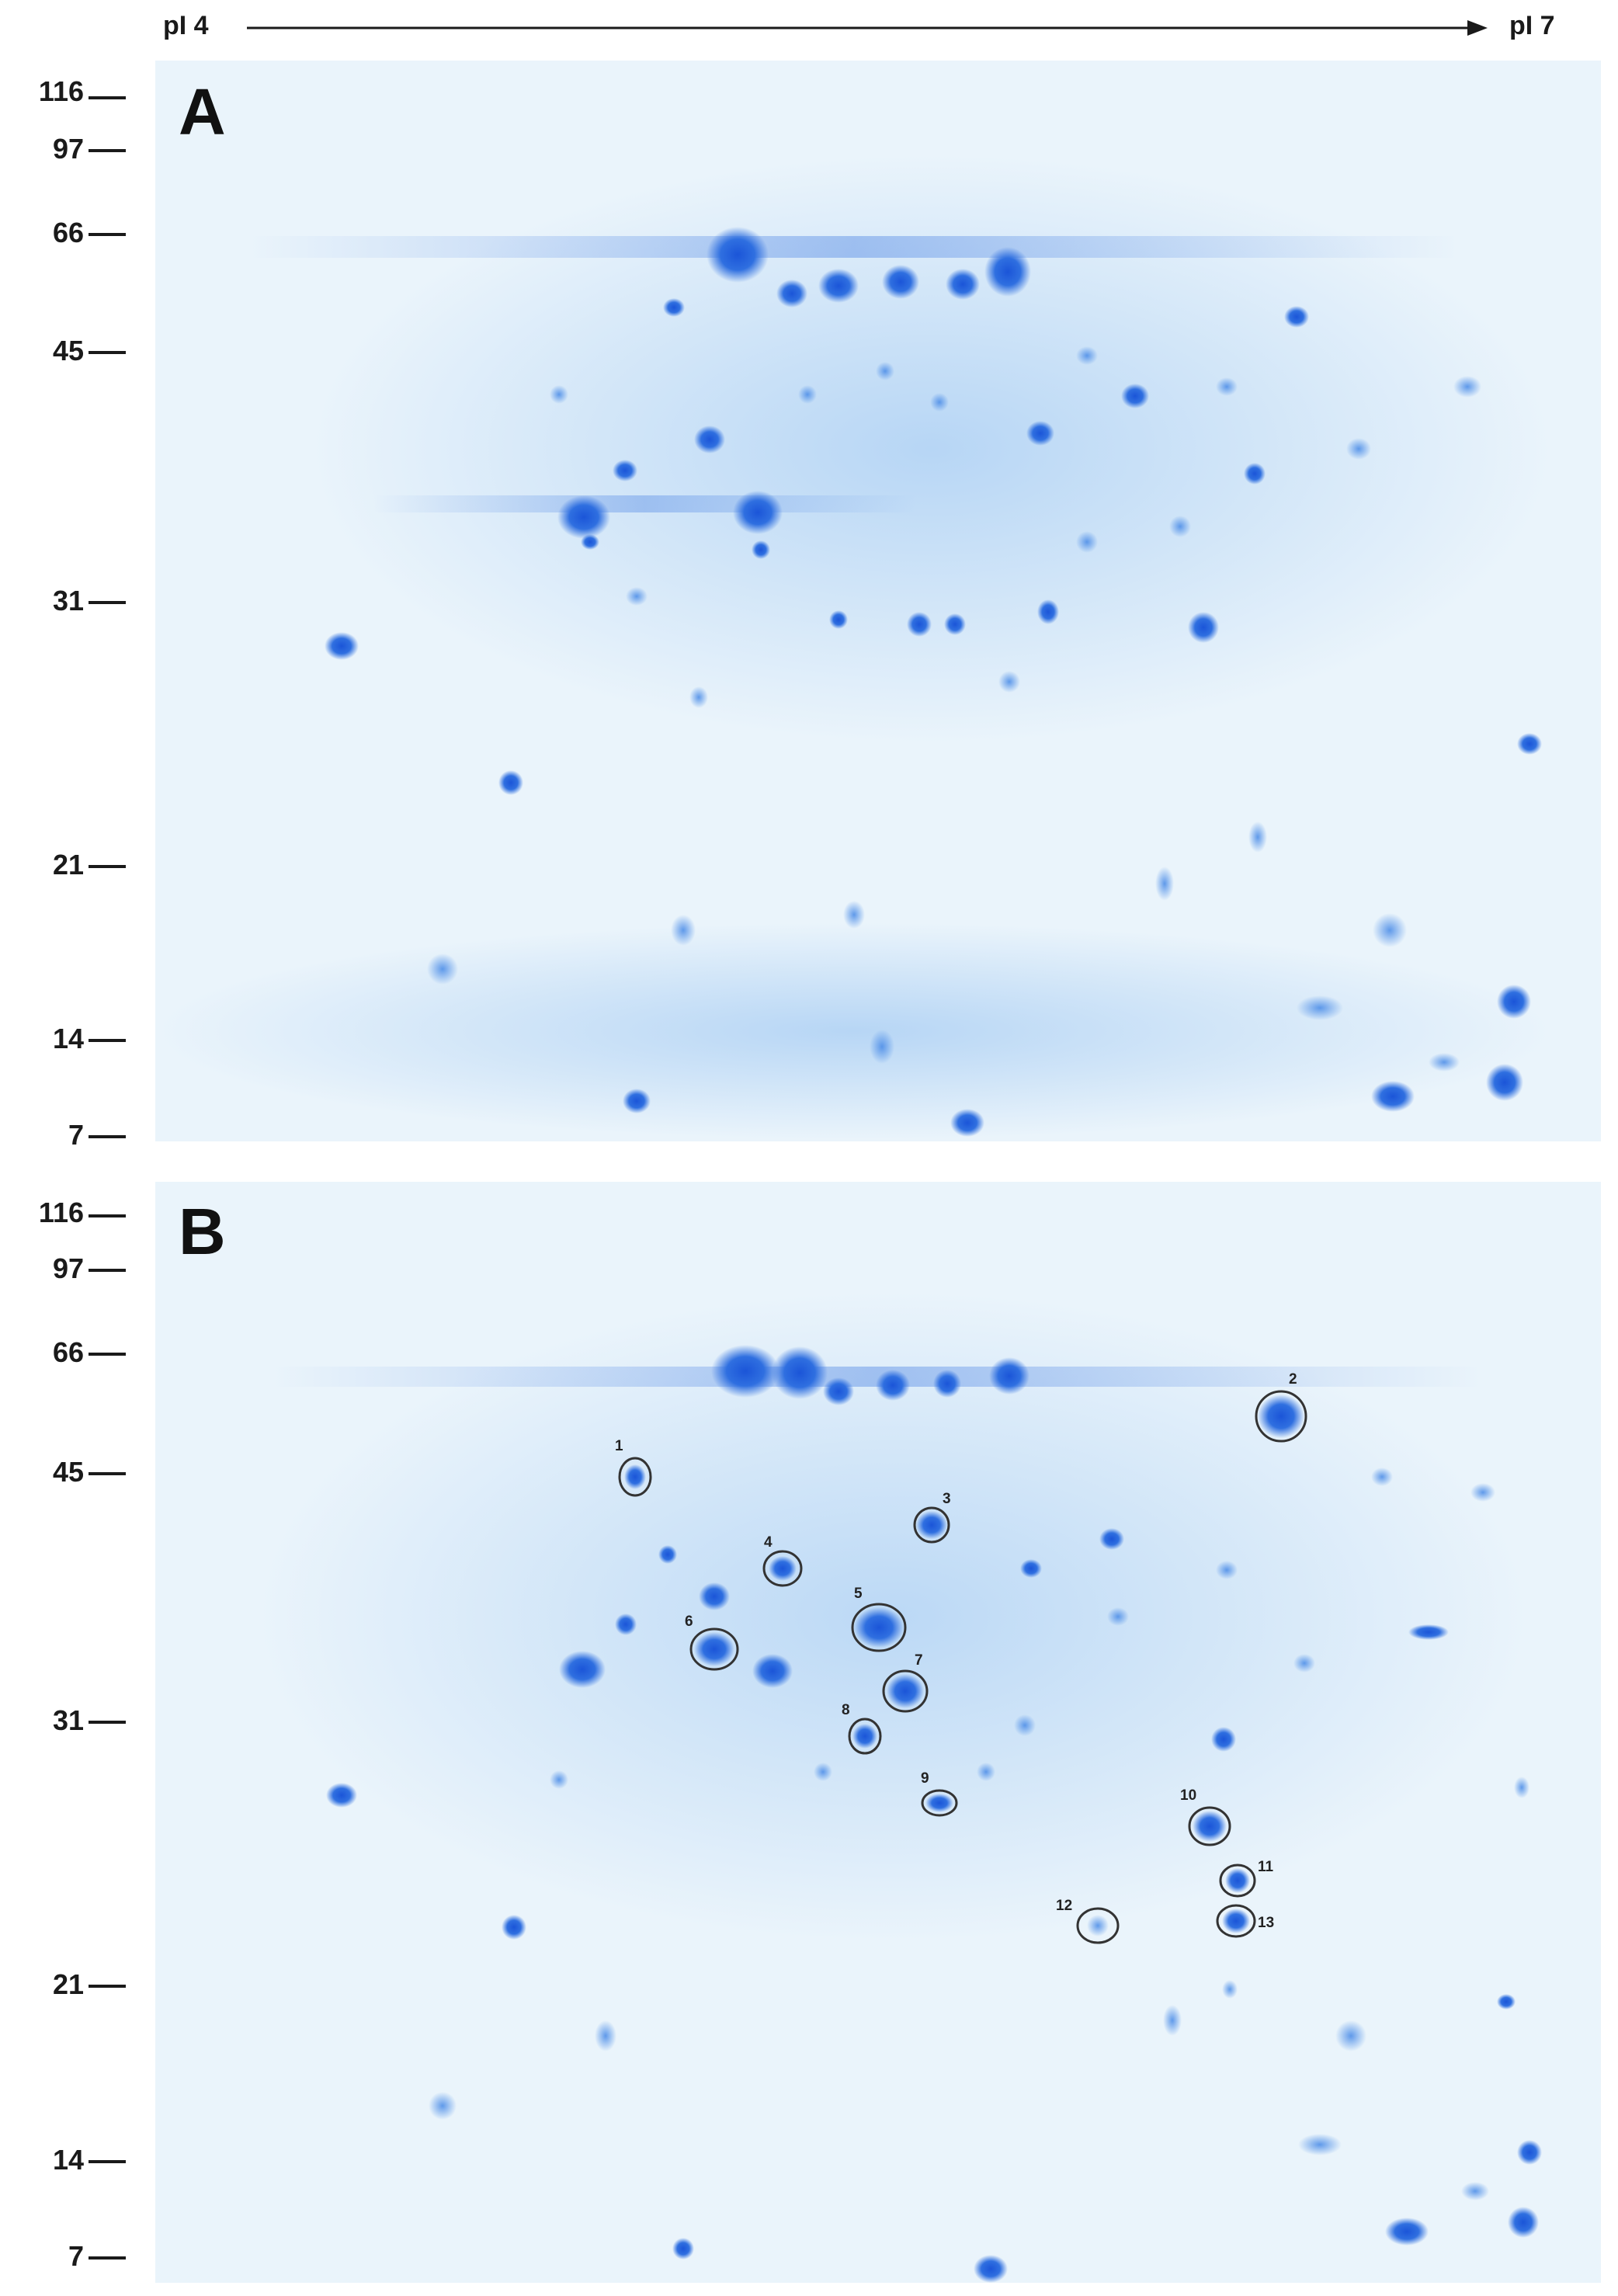 Image resolution: width=1618 pixels, height=2296 pixels. What do you see at coordinates (68, 149) in the screenshot?
I see `mw-marker-97-a: 97` at bounding box center [68, 149].